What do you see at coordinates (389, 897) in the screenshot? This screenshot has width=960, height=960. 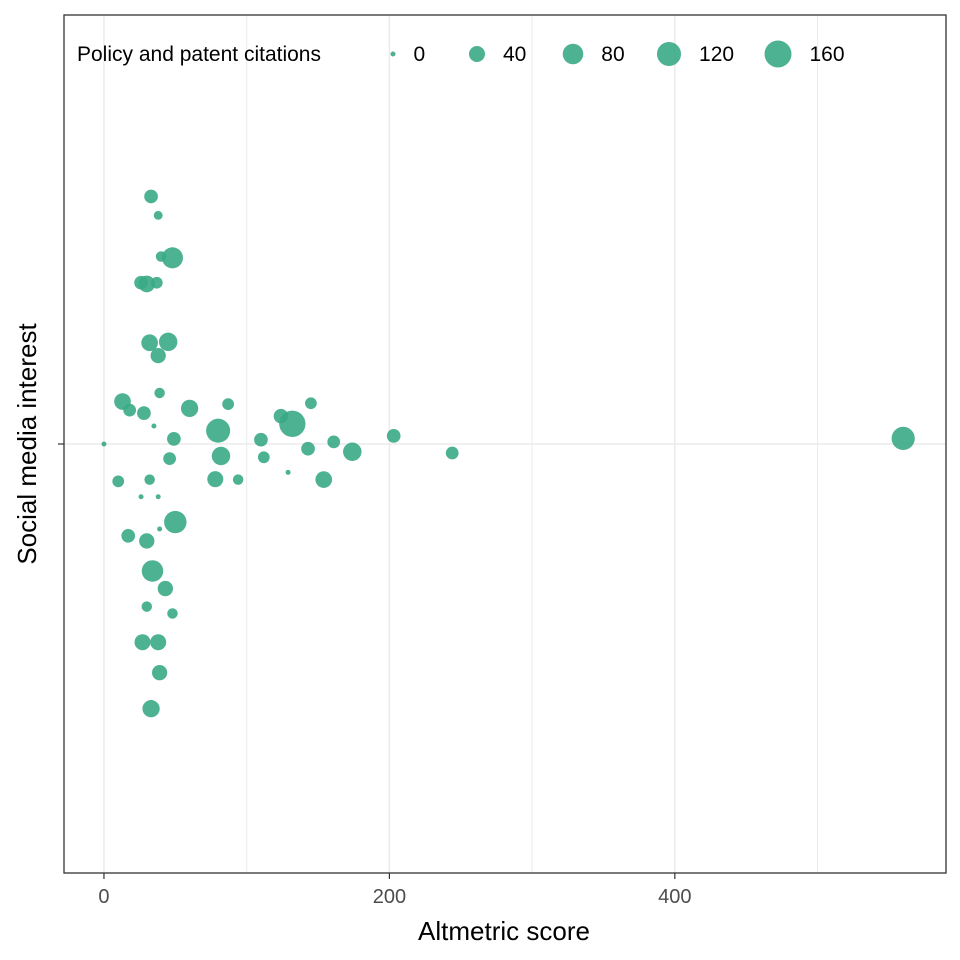 I see `x-tick-label: 200` at bounding box center [389, 897].